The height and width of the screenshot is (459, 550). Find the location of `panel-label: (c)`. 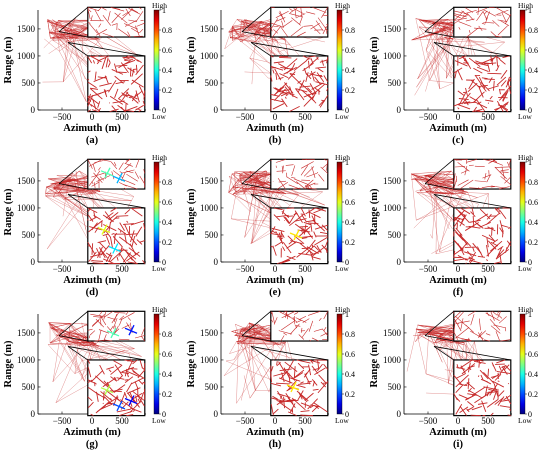

panel-label: (c) is located at coordinates (458, 140).